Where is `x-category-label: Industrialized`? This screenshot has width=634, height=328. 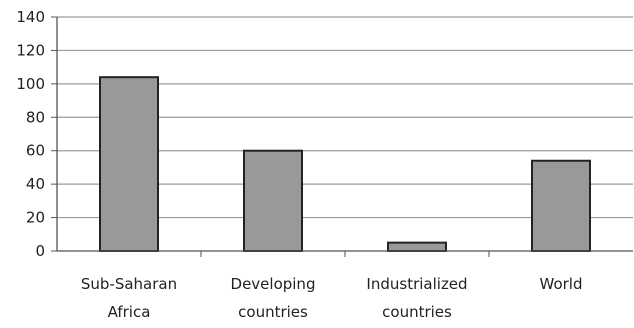 x-category-label: Industrialized is located at coordinates (416, 284).